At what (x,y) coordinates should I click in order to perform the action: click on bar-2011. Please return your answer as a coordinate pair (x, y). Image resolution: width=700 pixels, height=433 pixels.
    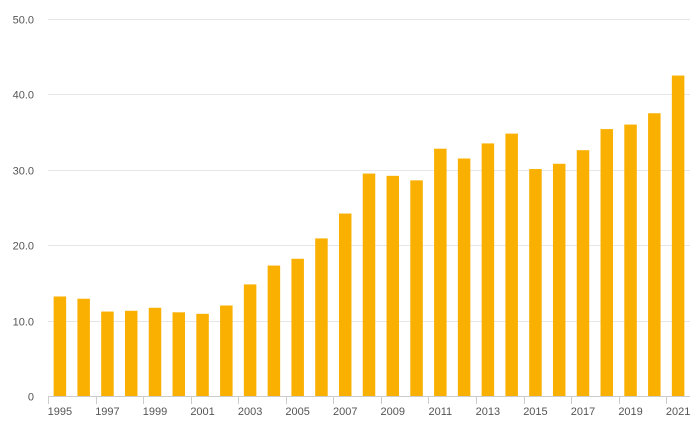
    Looking at the image, I should click on (440, 272).